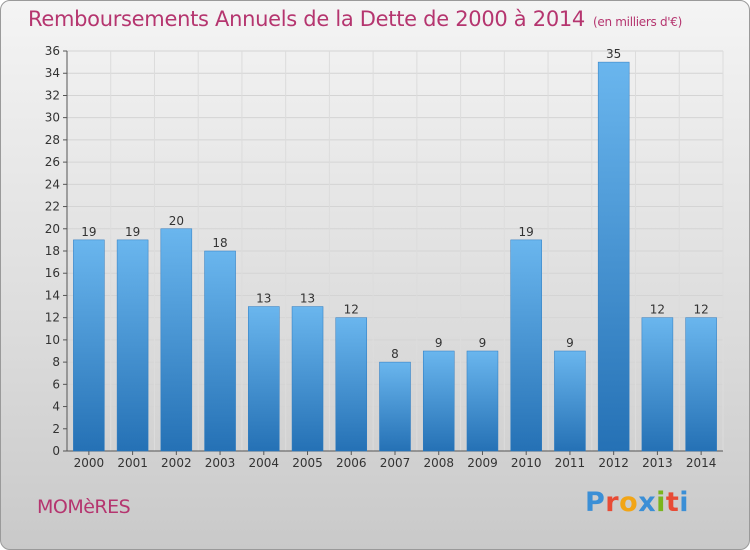  Describe the element at coordinates (307, 463) in the screenshot. I see `x-tick-label: 2005` at that location.